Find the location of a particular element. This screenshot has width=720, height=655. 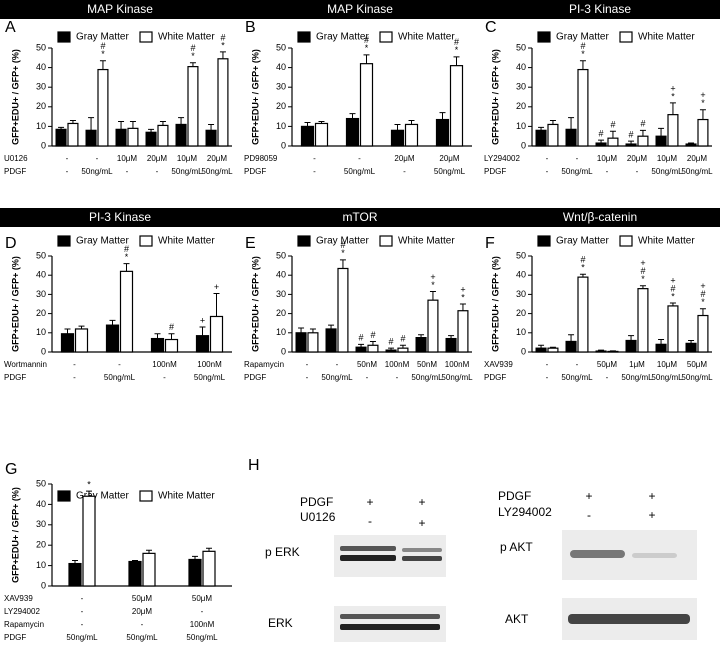

condition-label: Wortmannin is located at coordinates (25, 364).